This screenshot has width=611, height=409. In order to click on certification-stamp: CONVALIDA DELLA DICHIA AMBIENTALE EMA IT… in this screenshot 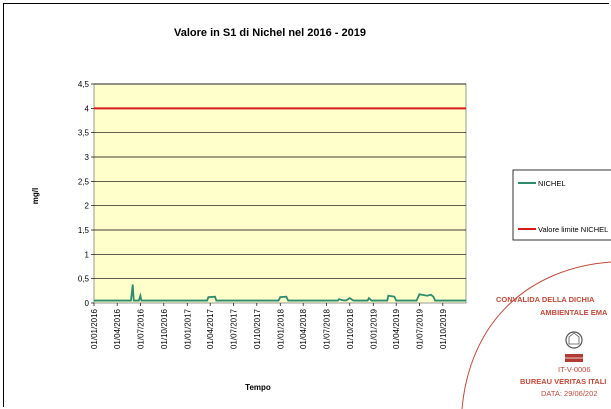, I will do `click(536, 335)`.